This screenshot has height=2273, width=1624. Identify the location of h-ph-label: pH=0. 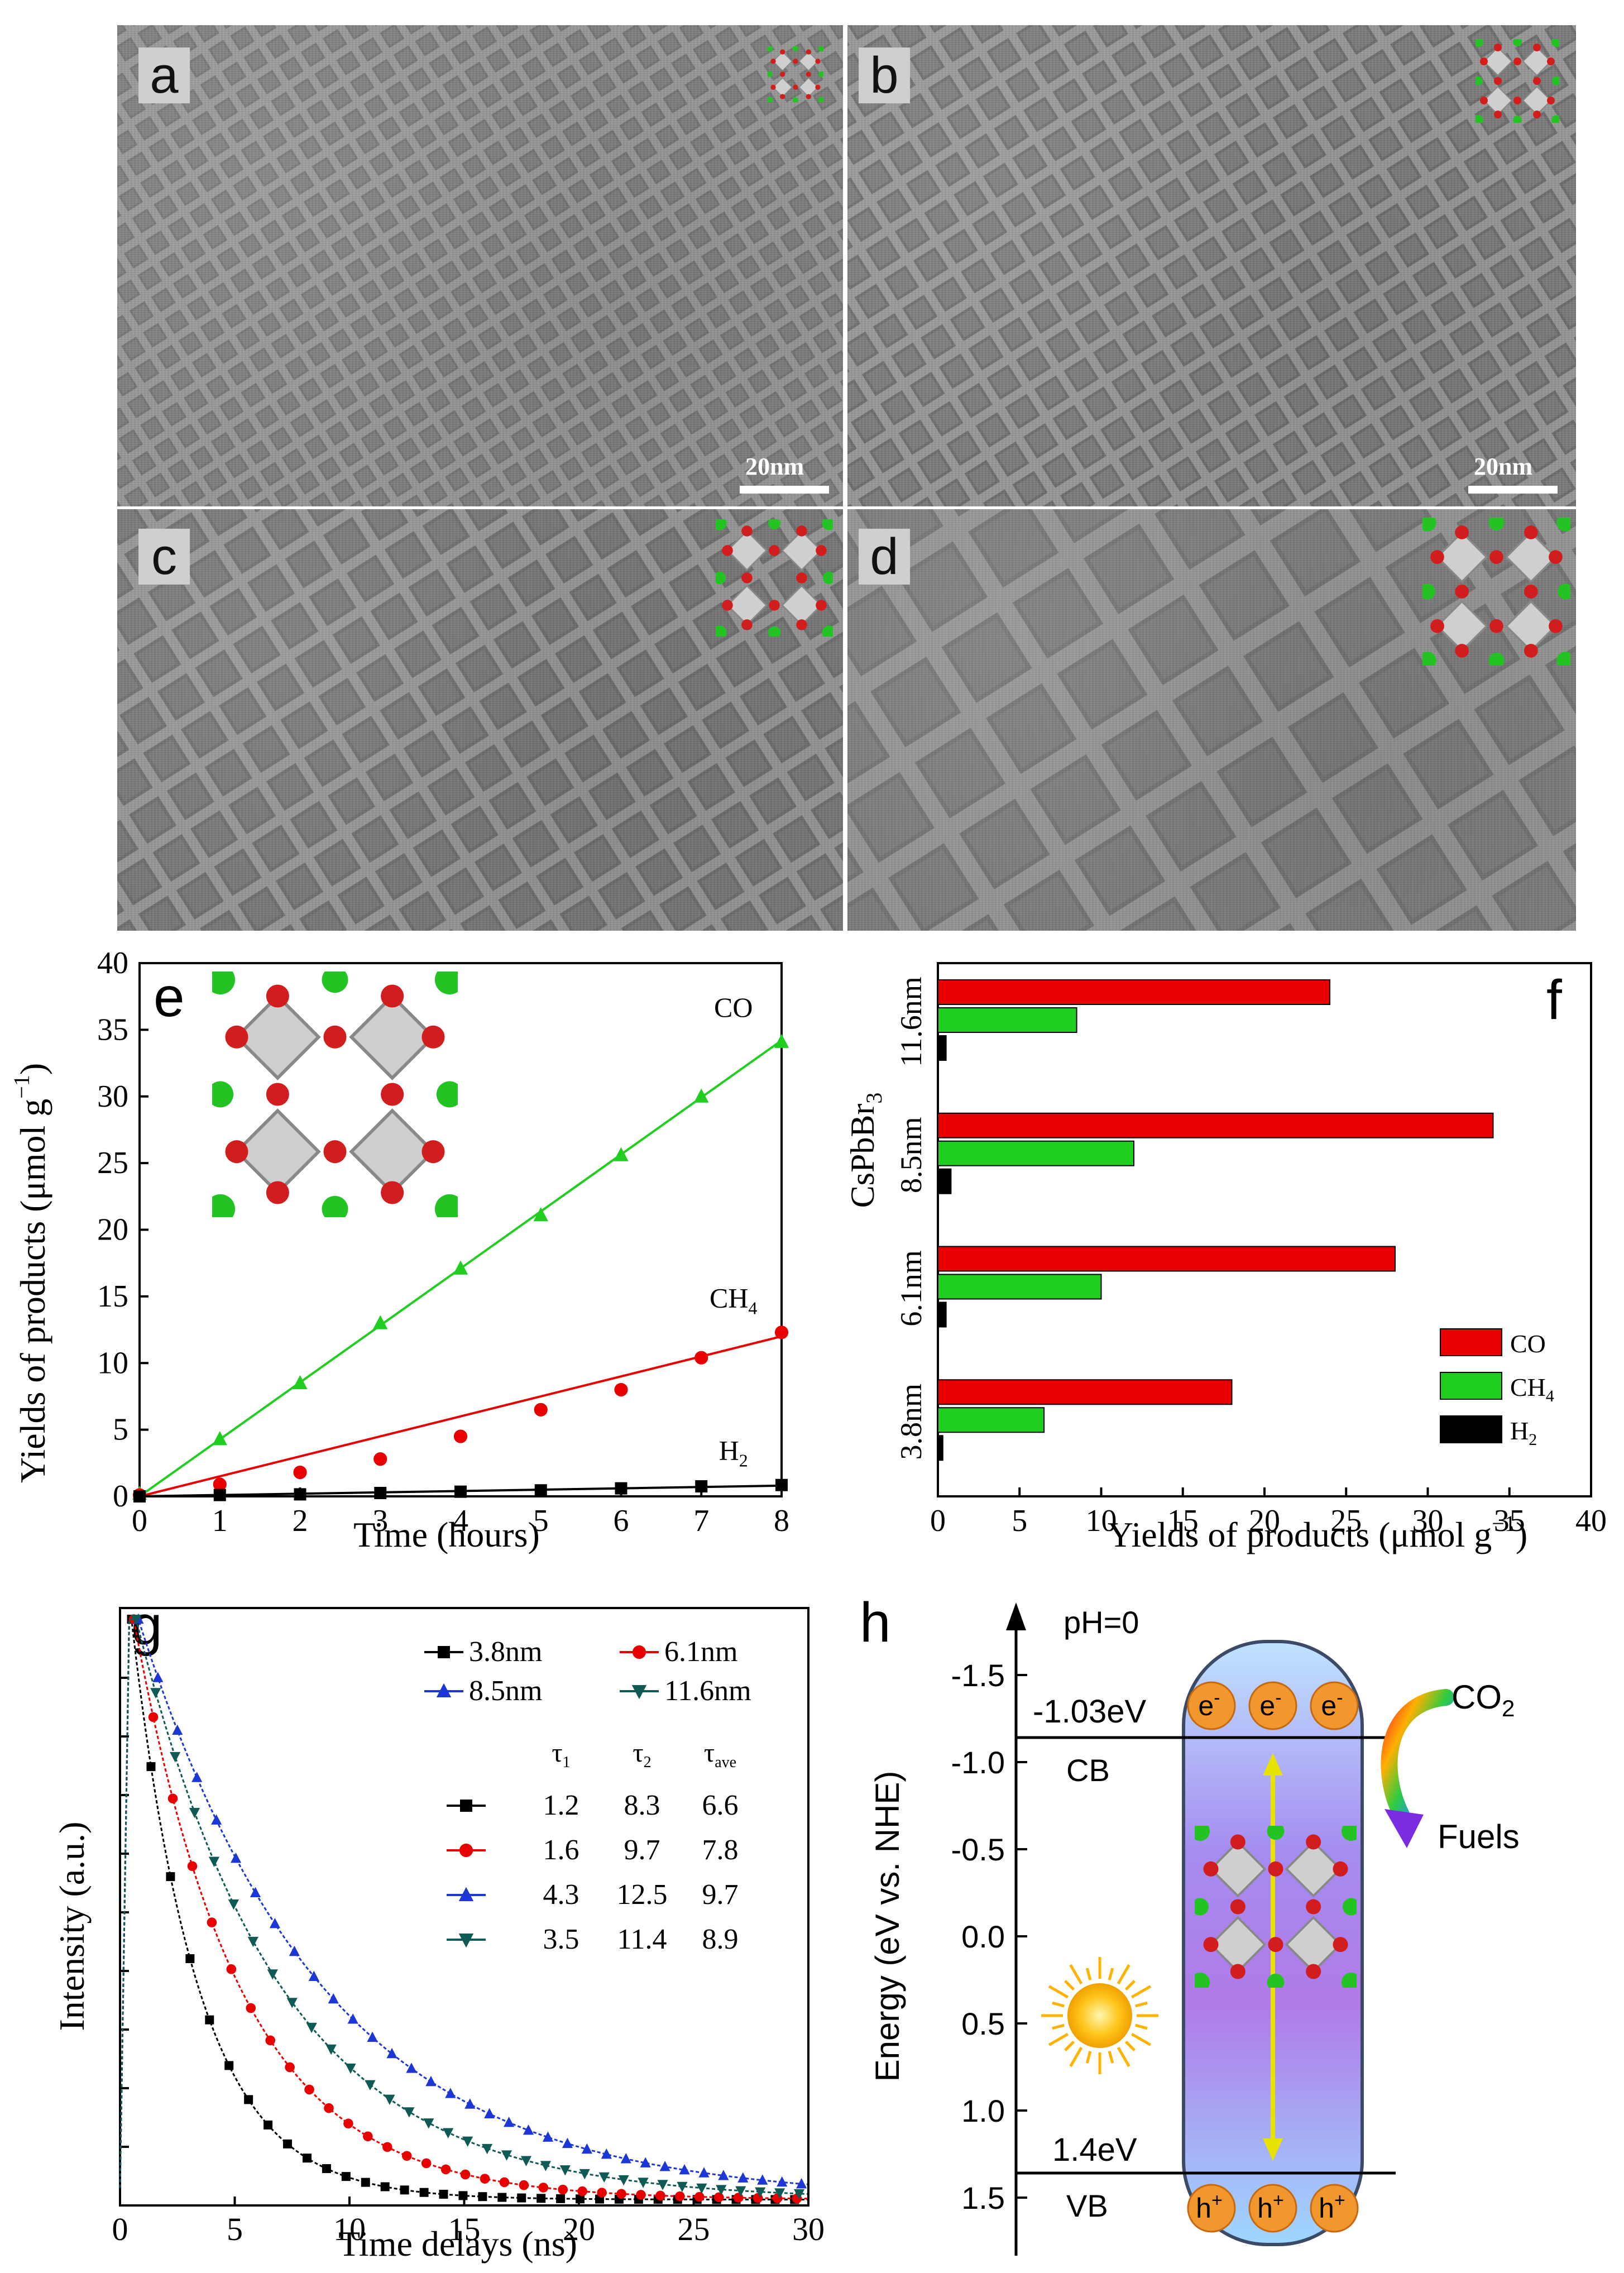
(1101, 1622).